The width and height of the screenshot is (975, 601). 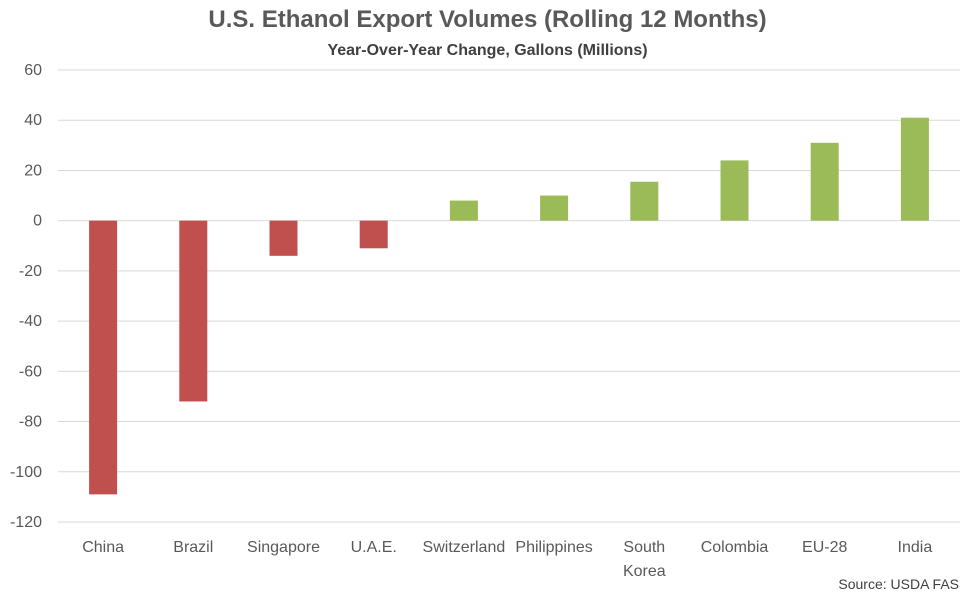 What do you see at coordinates (824, 547) in the screenshot?
I see `x-tick-label: EU-28` at bounding box center [824, 547].